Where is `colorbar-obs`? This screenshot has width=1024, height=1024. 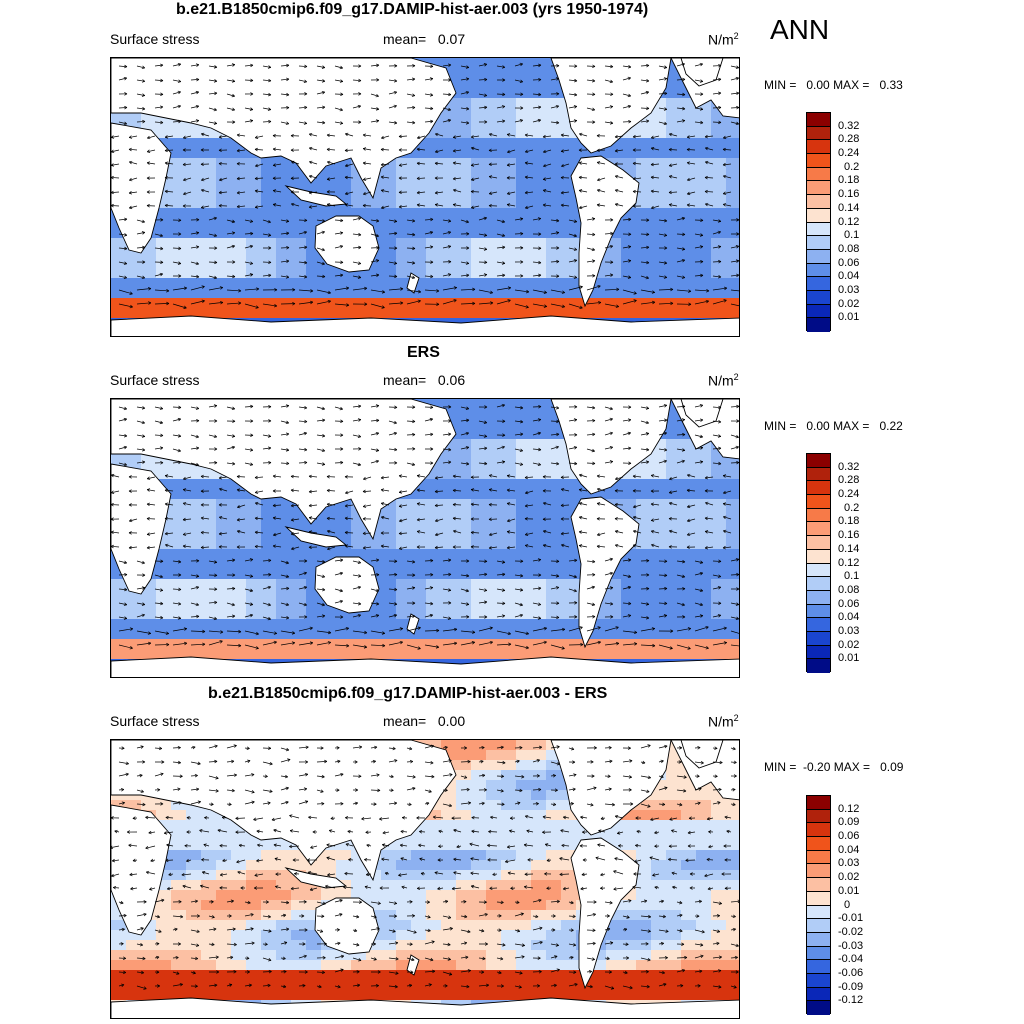
colorbar-obs is located at coordinates (818, 563).